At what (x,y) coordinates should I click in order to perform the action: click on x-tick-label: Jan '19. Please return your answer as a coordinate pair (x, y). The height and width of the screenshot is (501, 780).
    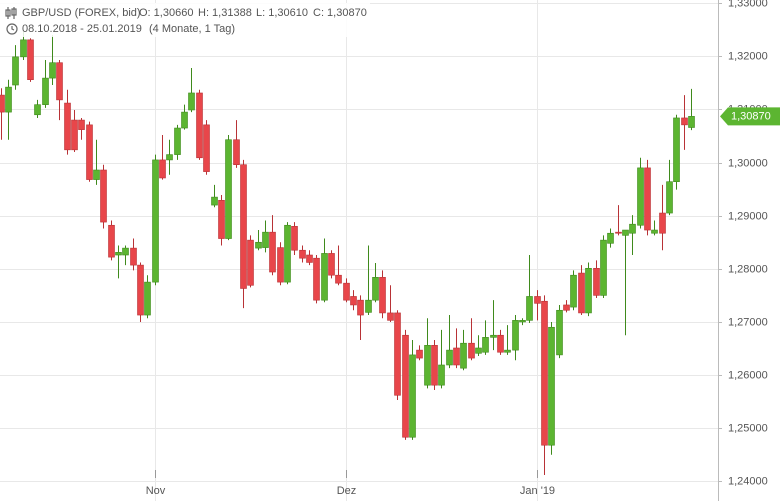
    Looking at the image, I should click on (537, 491).